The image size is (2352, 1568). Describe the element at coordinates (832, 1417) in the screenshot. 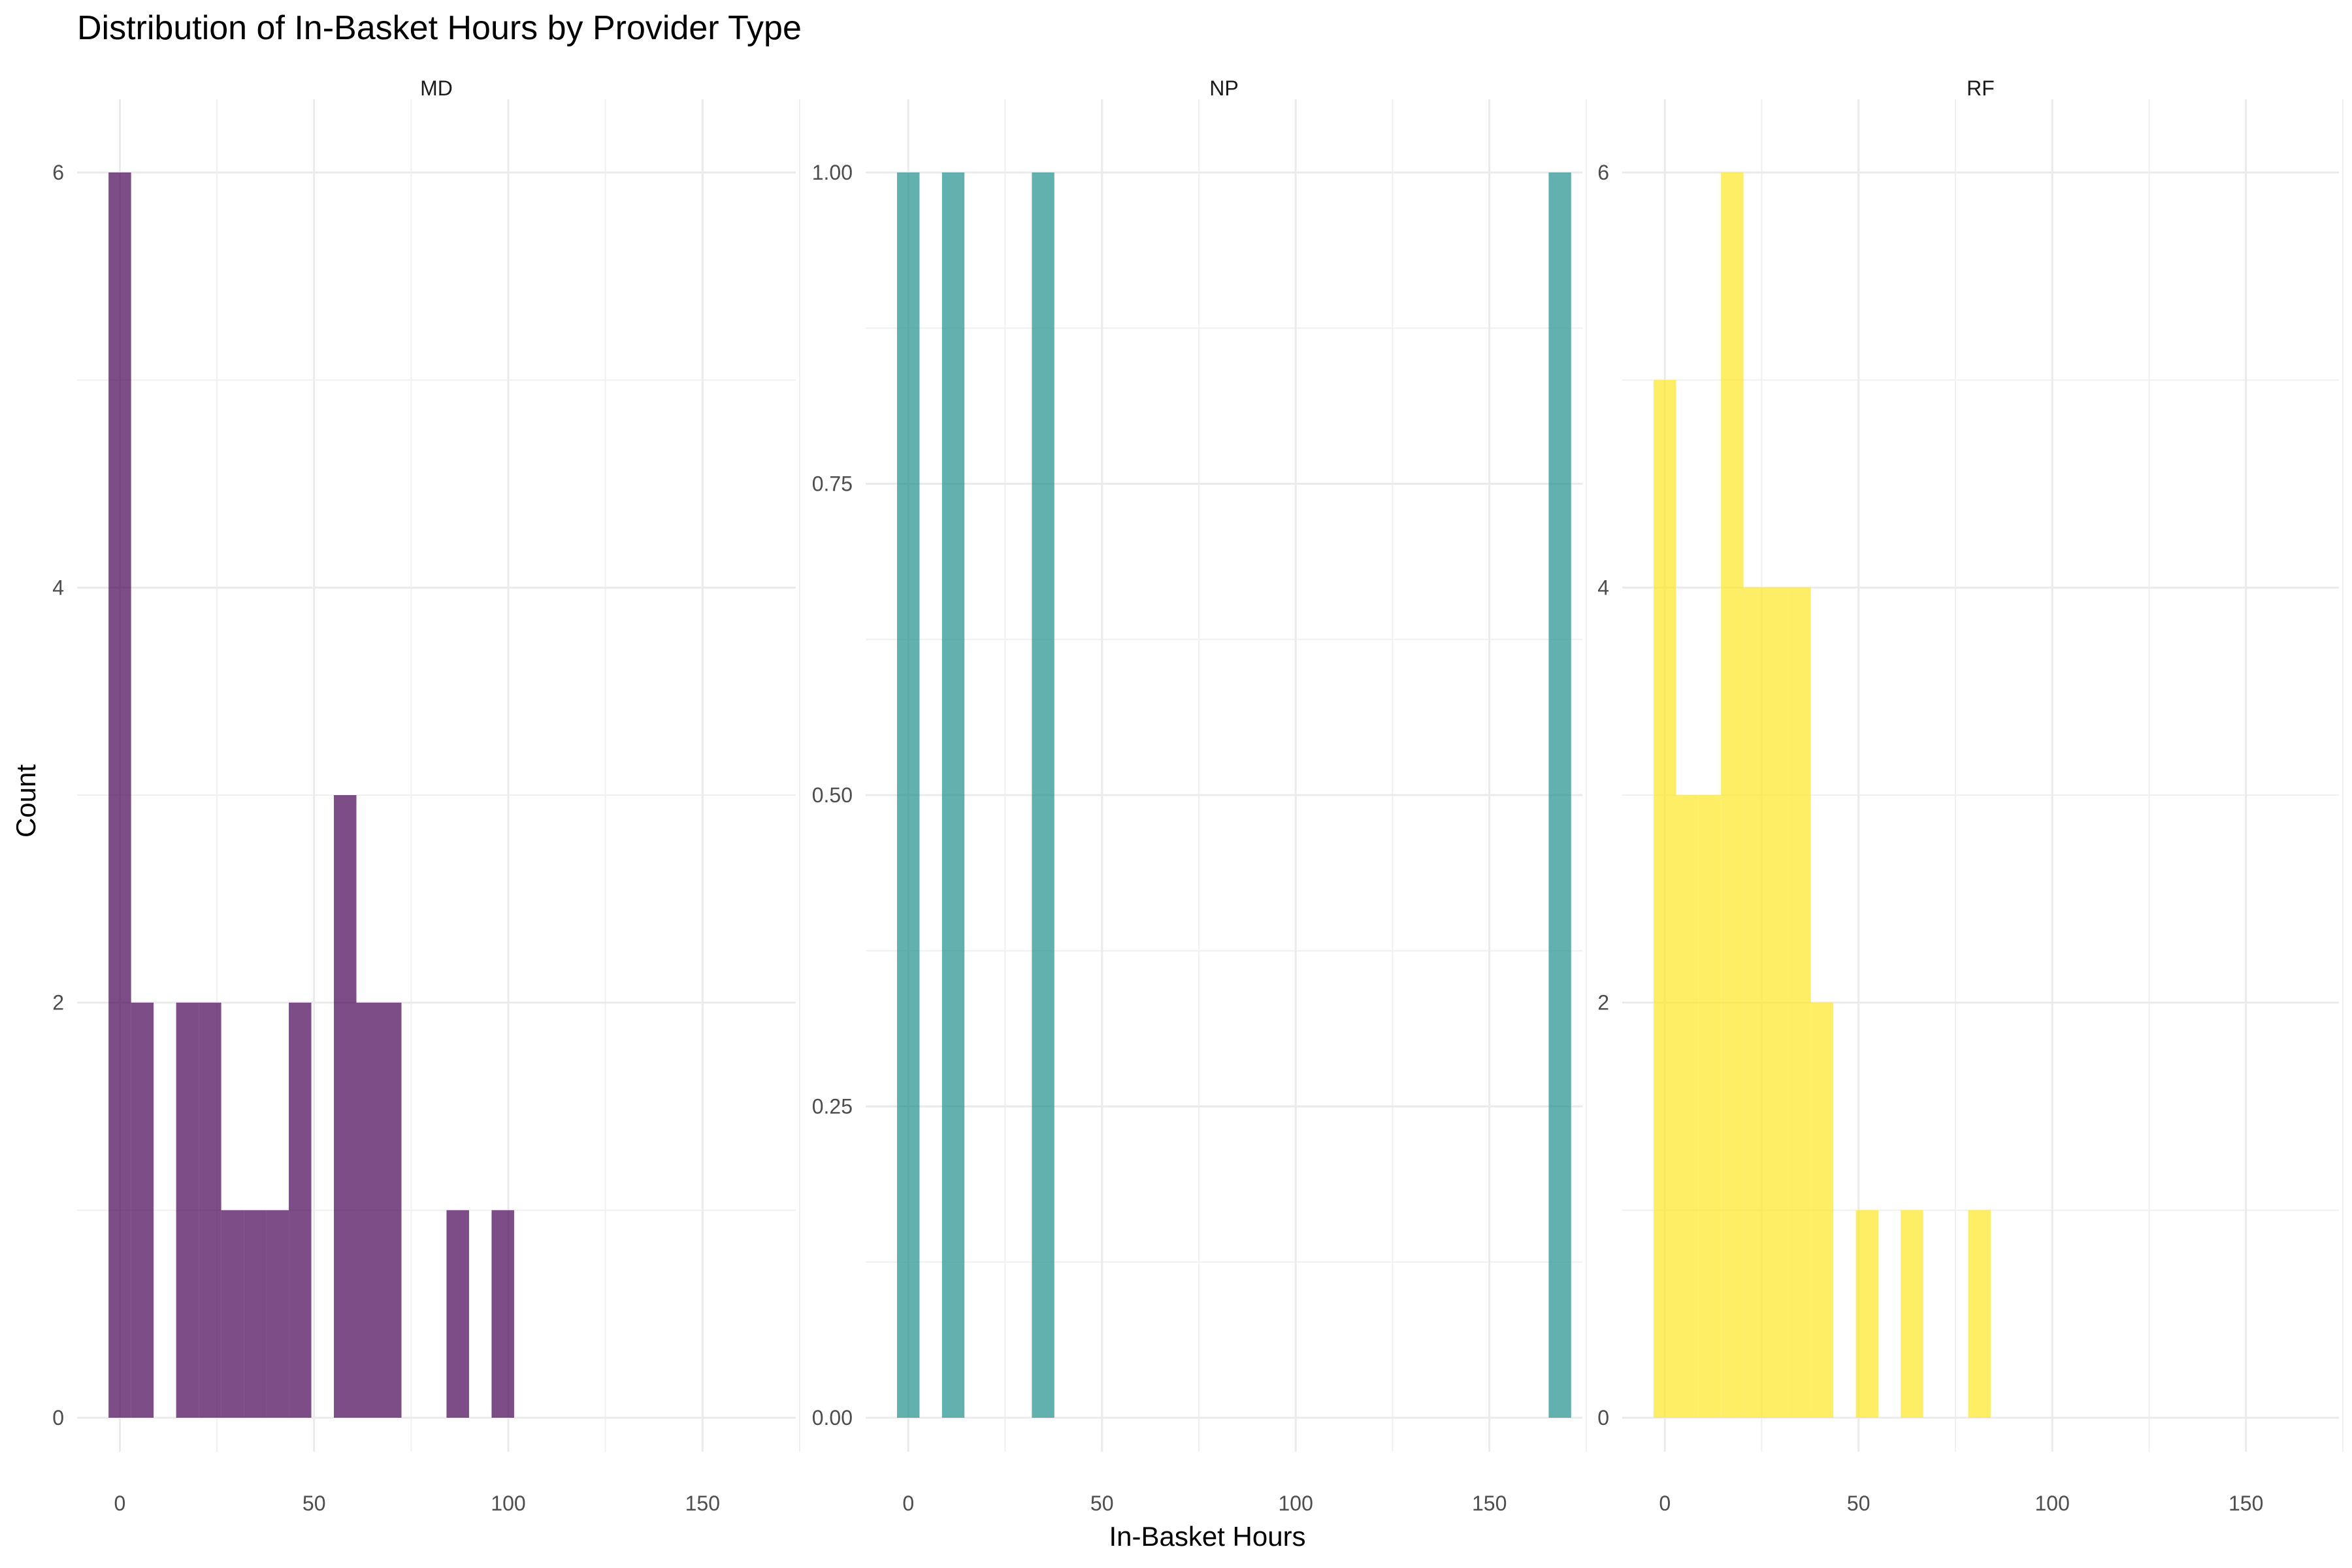

I see `y-tick-label: 0.00` at that location.